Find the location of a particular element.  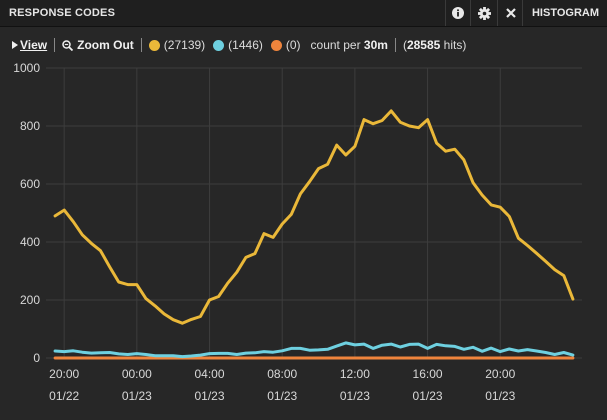

caret-right-icon is located at coordinates (15, 45).